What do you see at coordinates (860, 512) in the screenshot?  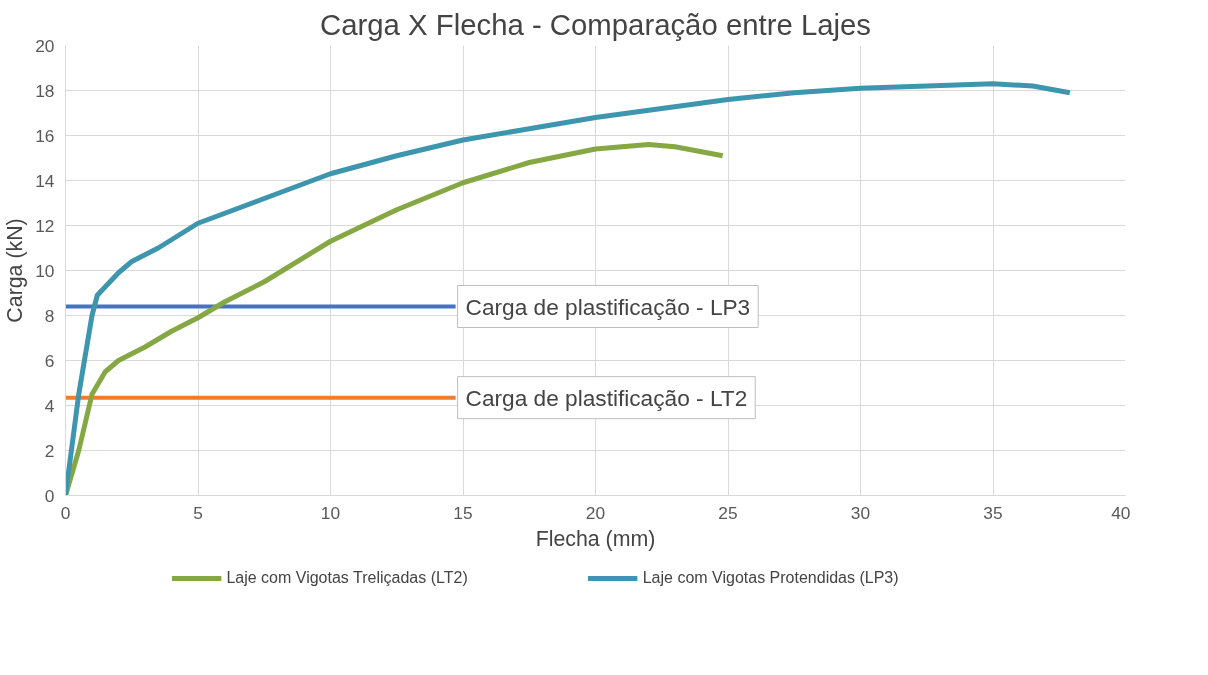 I see `x-tick-label: 30` at bounding box center [860, 512].